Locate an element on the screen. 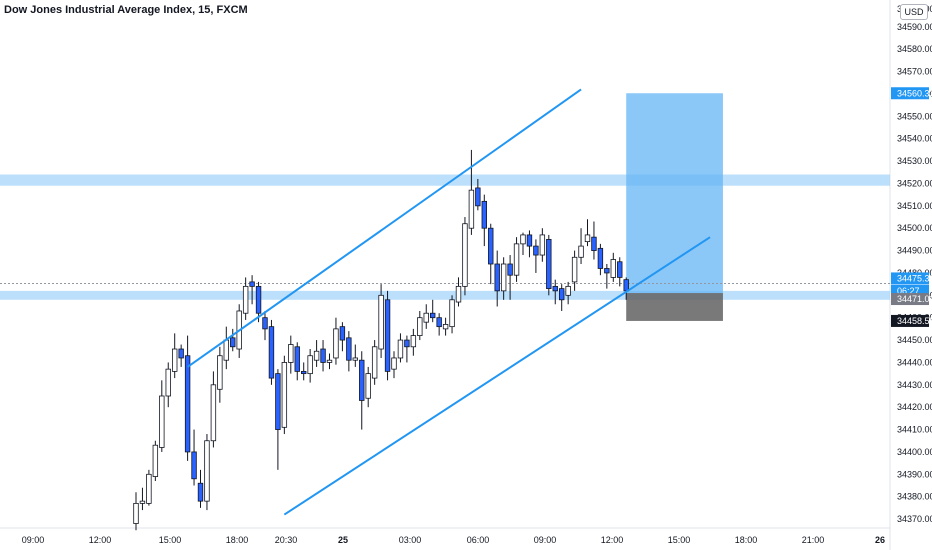 The width and height of the screenshot is (932, 550). price-tick-label: 34450.00 is located at coordinates (914, 340).